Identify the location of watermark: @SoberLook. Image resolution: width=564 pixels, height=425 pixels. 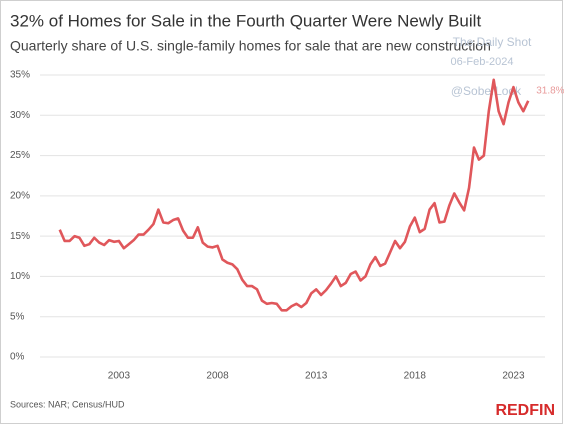
(486, 91).